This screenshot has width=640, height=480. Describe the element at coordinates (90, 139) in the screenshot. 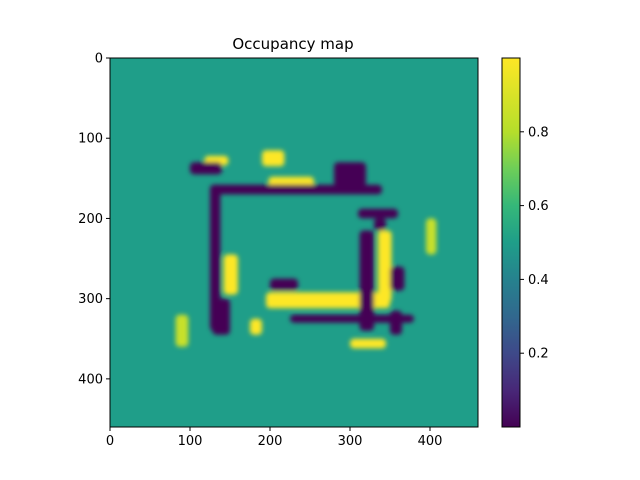

I see `y-tick-label: 100` at that location.